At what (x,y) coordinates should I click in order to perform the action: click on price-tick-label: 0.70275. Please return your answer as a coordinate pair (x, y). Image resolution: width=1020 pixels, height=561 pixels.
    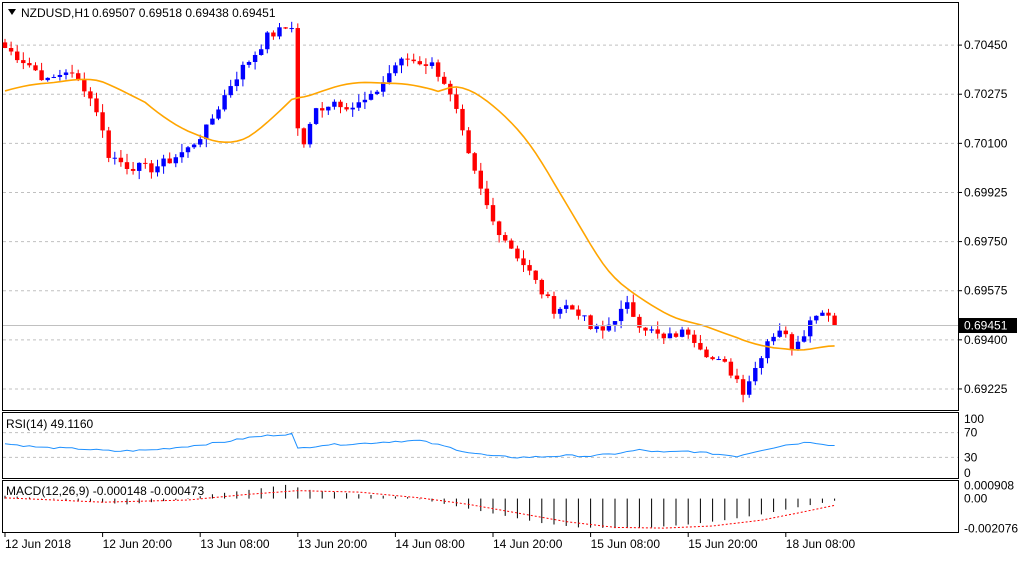
    Looking at the image, I should click on (986, 94).